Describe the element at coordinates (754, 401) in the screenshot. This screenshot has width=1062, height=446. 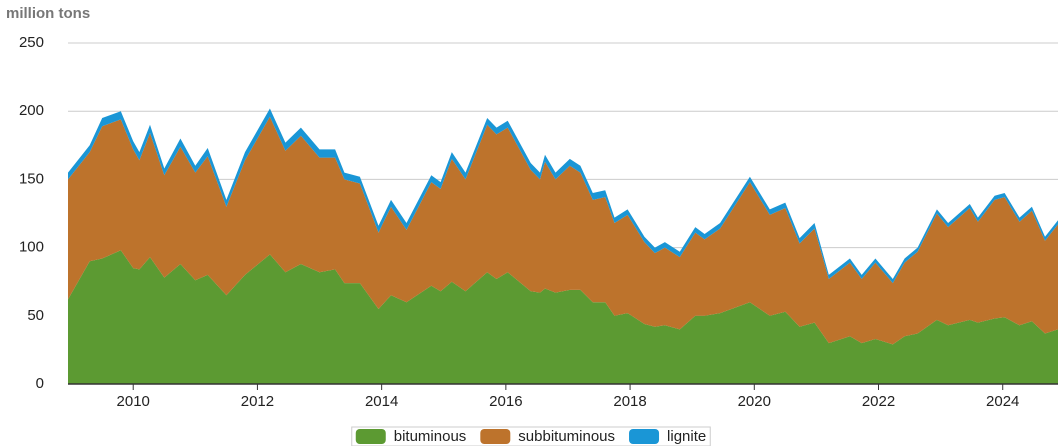
I see `x-tick-label: 2020` at that location.